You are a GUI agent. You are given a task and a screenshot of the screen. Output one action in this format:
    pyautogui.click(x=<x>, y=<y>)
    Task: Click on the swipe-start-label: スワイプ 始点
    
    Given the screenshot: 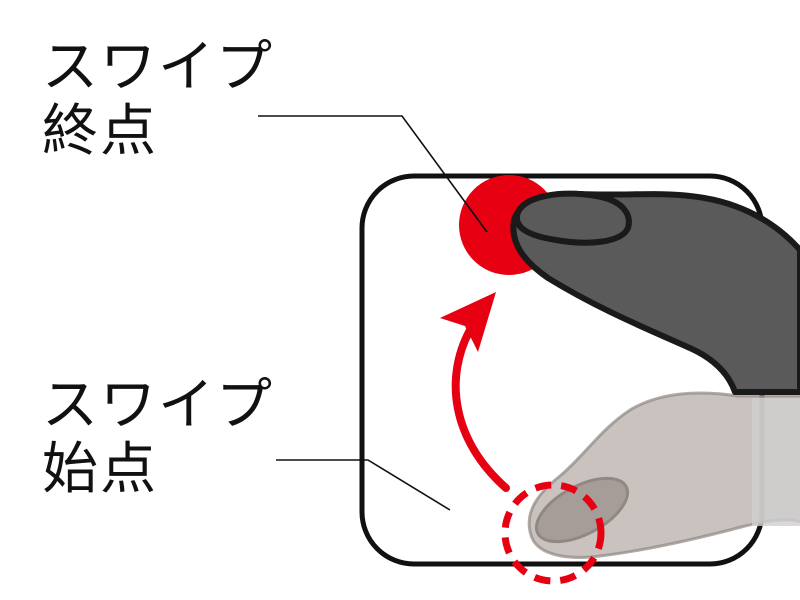 What is the action you would take?
    pyautogui.click(x=158, y=438)
    